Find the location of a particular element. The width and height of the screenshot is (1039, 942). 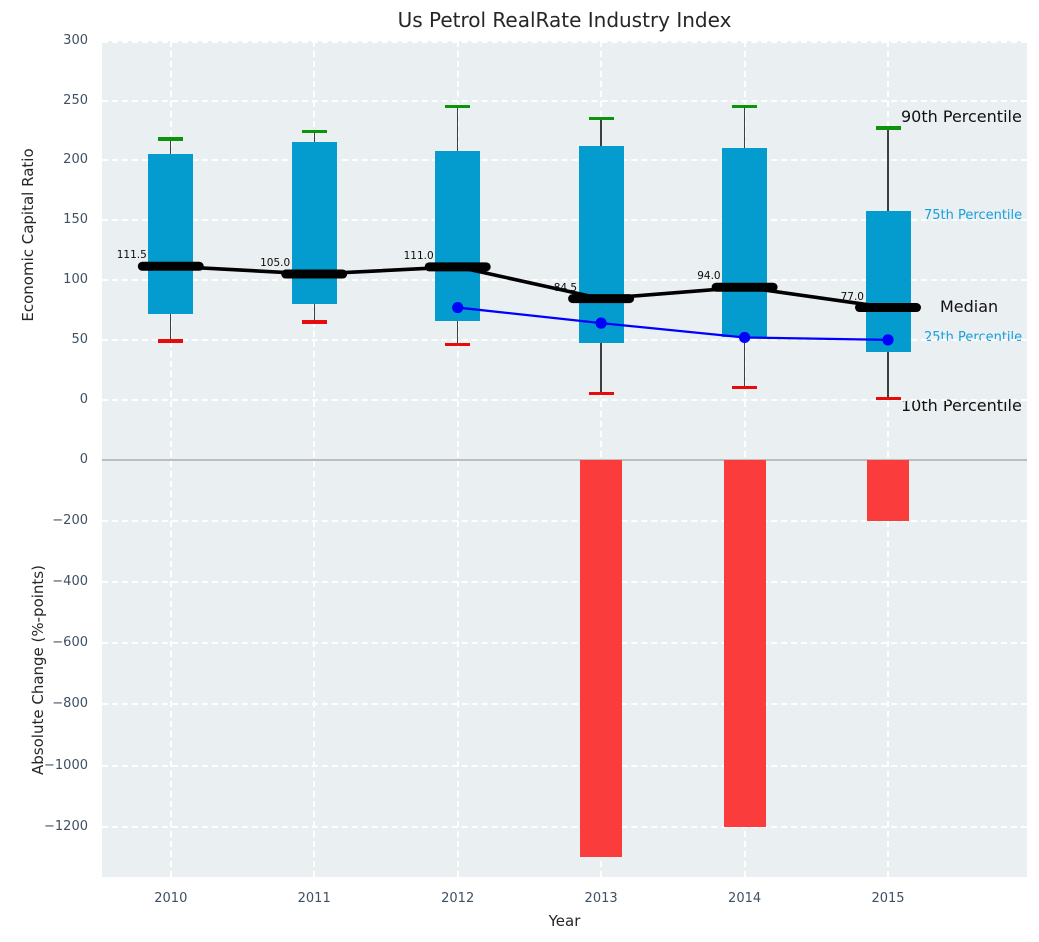

xtick-2012: 2012 is located at coordinates (458, 898).